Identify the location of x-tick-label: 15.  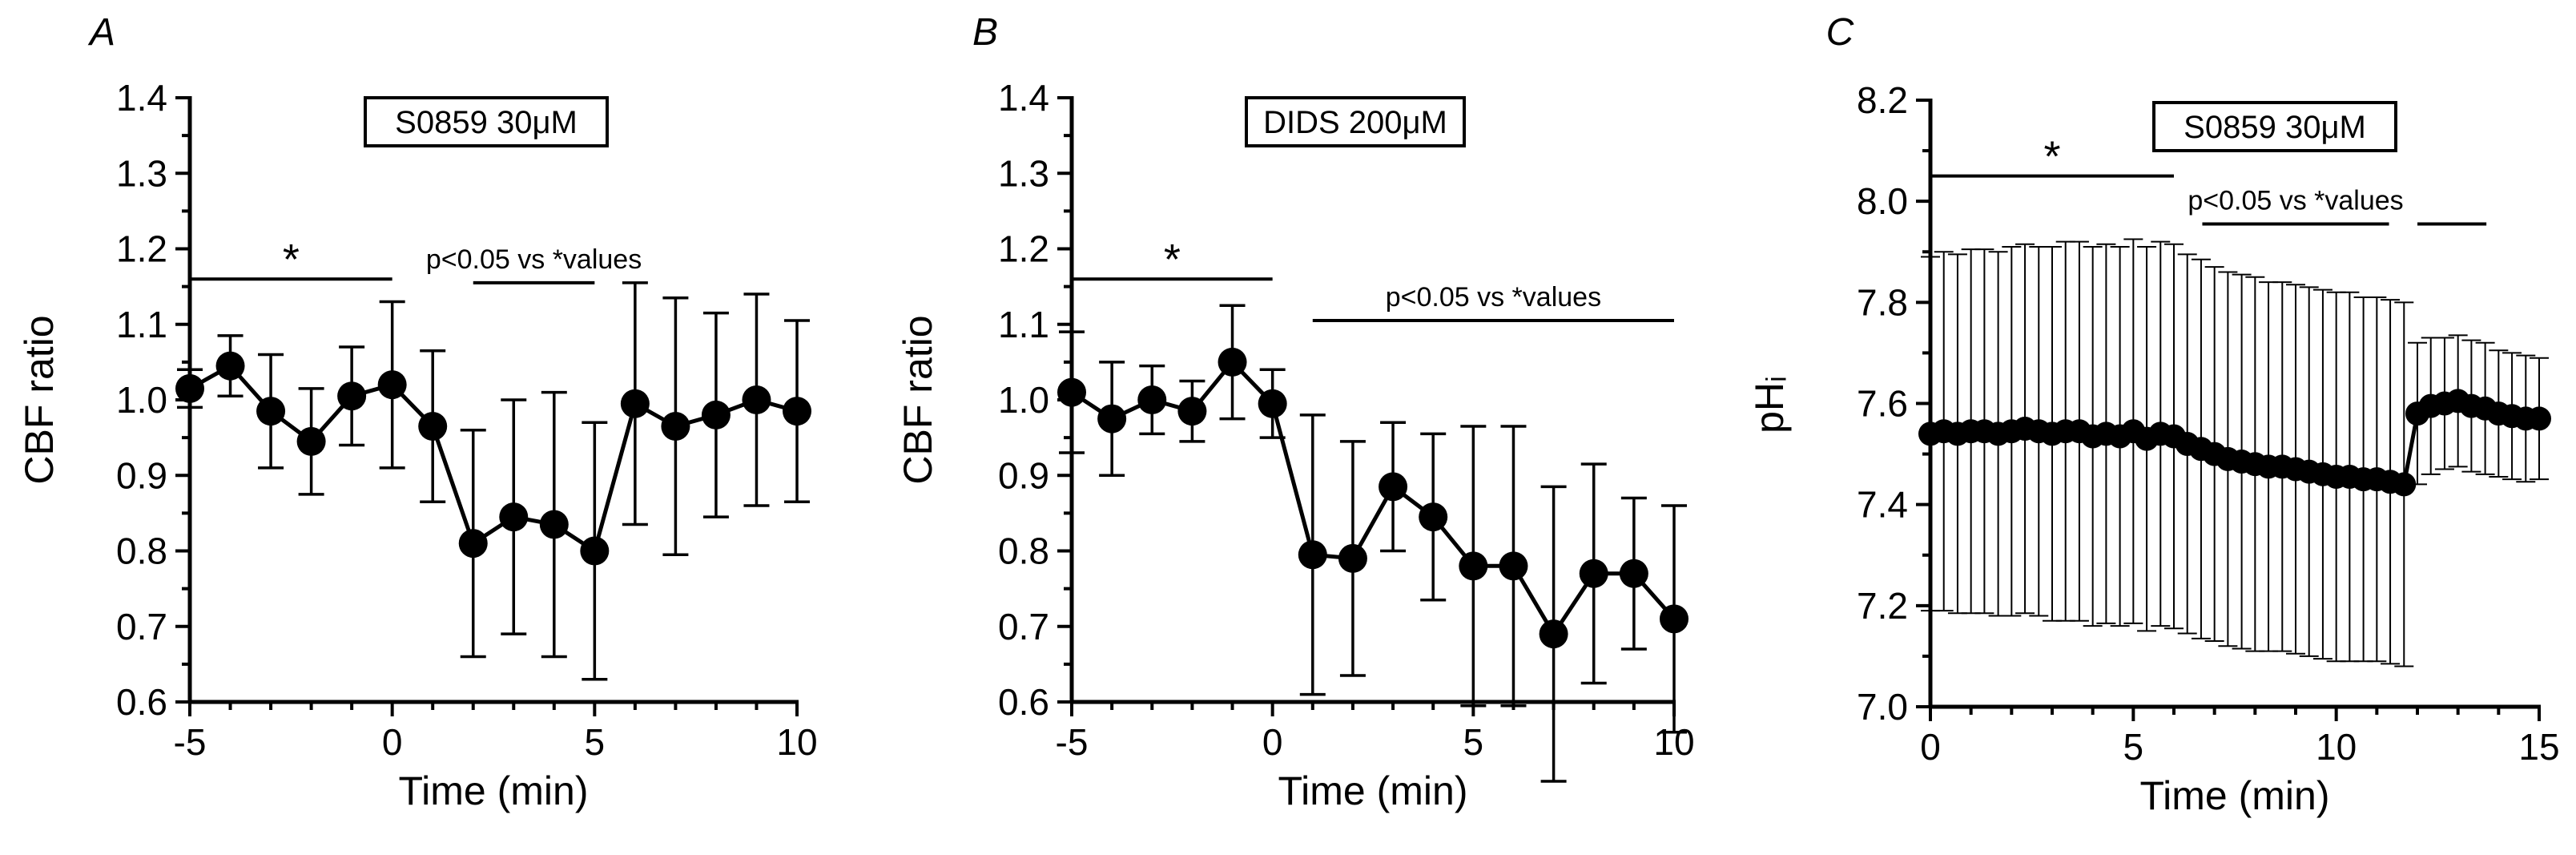
(2538, 747).